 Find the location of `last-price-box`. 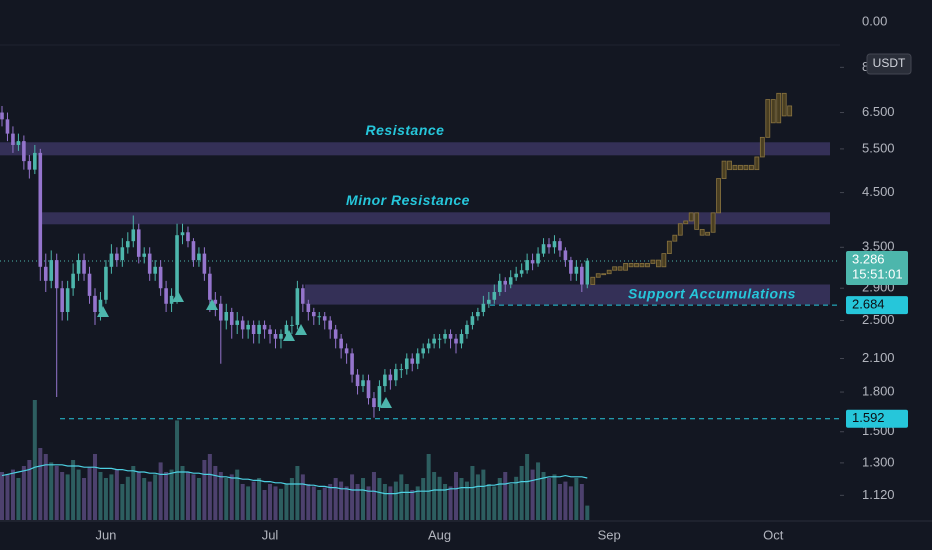

last-price-box is located at coordinates (877, 268).